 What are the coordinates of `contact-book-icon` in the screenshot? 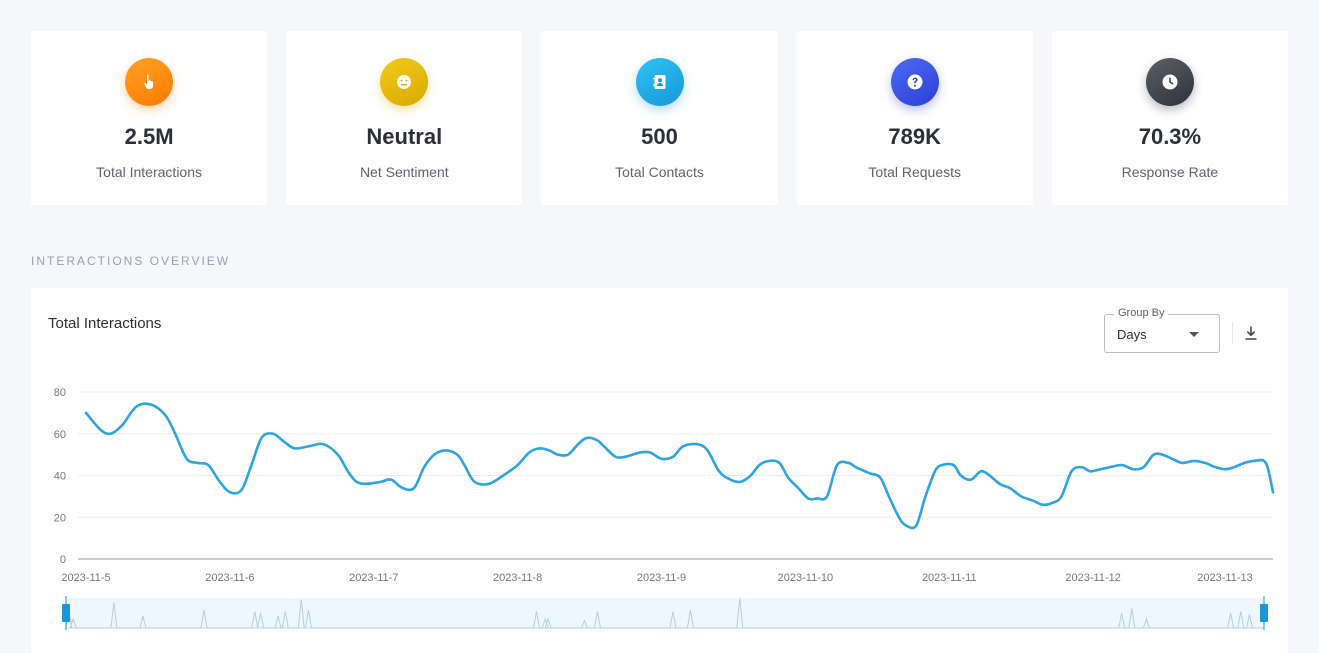 It's located at (659, 82).